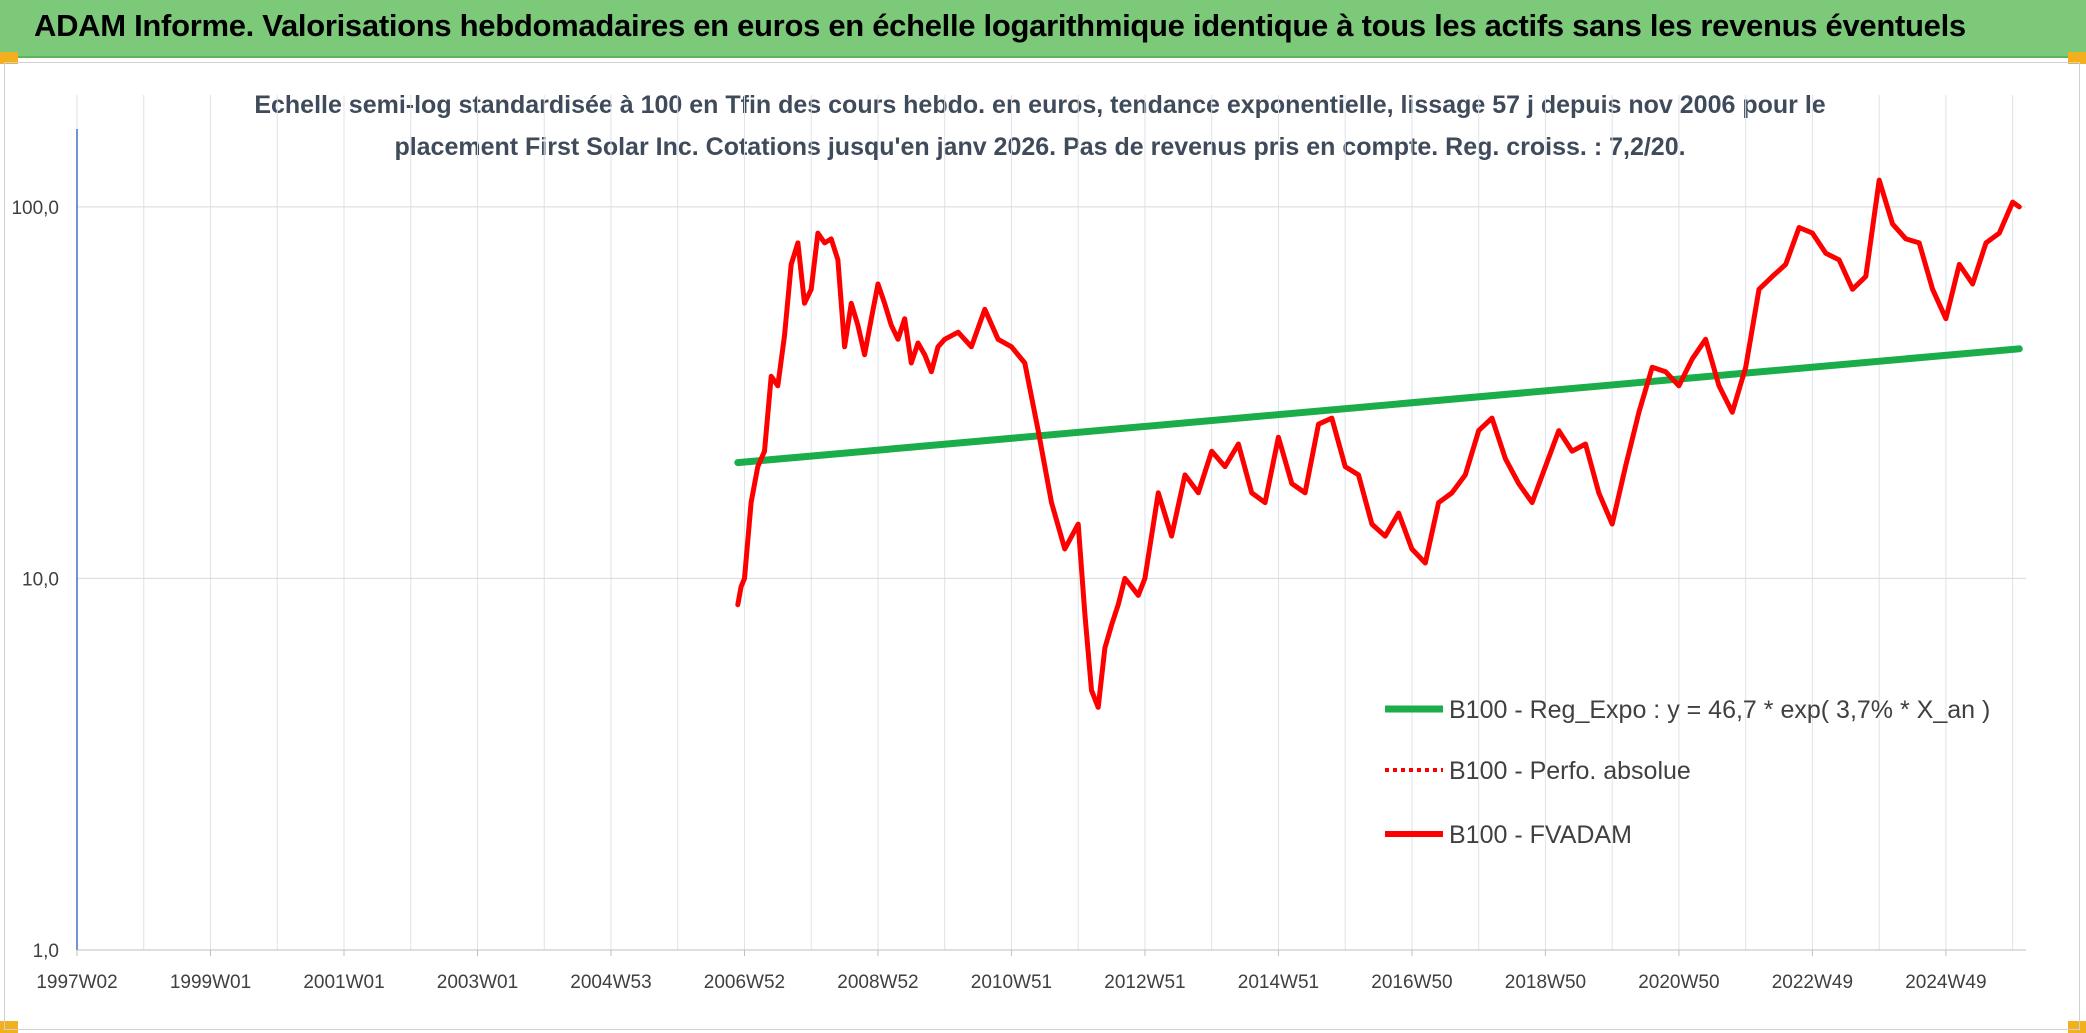 Image resolution: width=2086 pixels, height=1033 pixels. I want to click on corner-accent-bottom-right, so click(2077, 1027).